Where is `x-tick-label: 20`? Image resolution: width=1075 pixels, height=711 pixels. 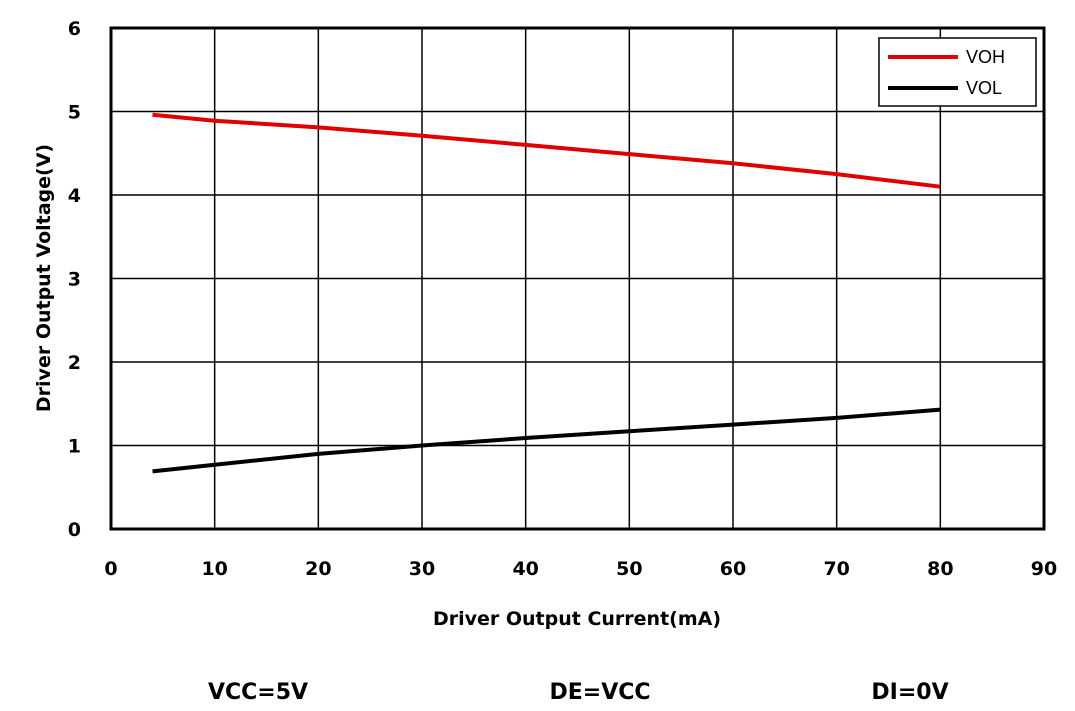 x-tick-label: 20 is located at coordinates (318, 569).